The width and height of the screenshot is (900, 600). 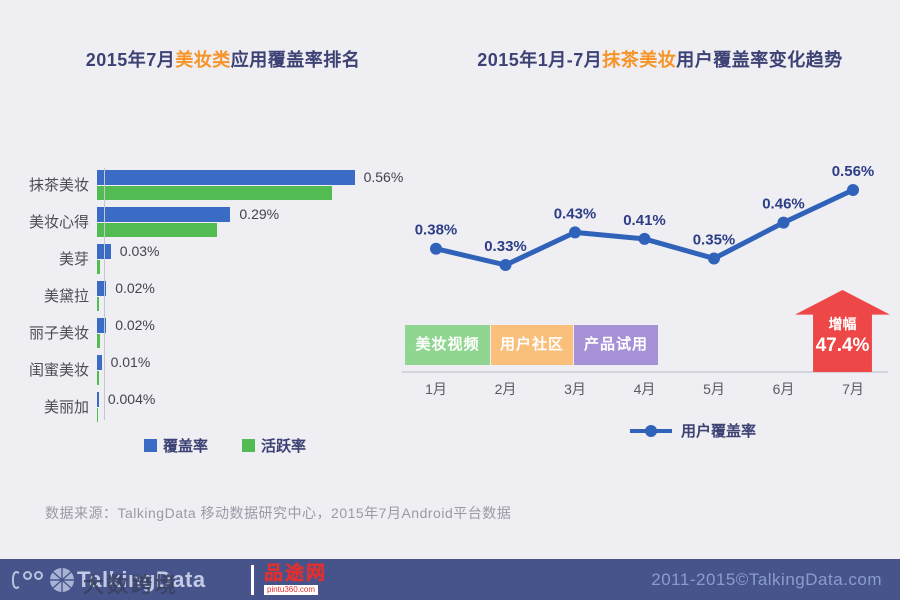 I want to click on bar-line-coverage: 0.004%, so click(x=126, y=399).